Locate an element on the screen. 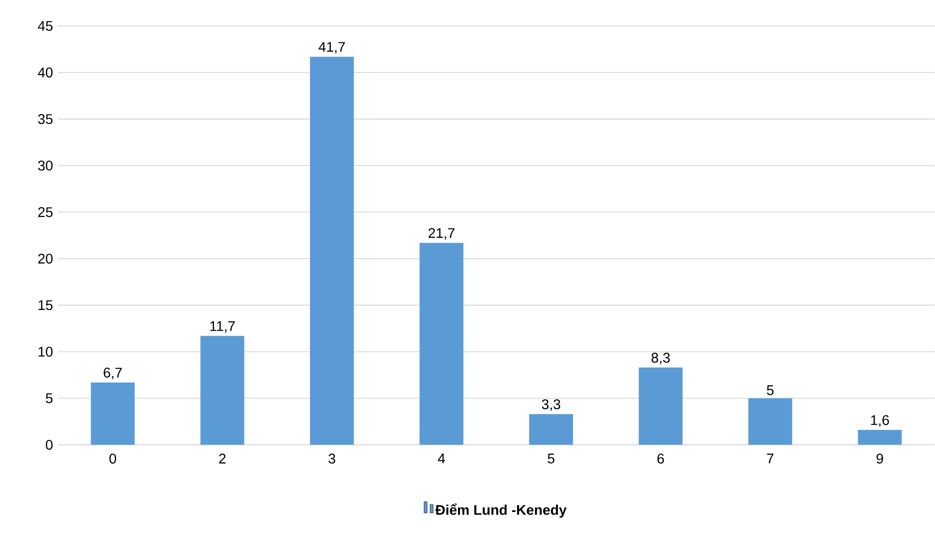  data-label: 21,7 is located at coordinates (441, 234).